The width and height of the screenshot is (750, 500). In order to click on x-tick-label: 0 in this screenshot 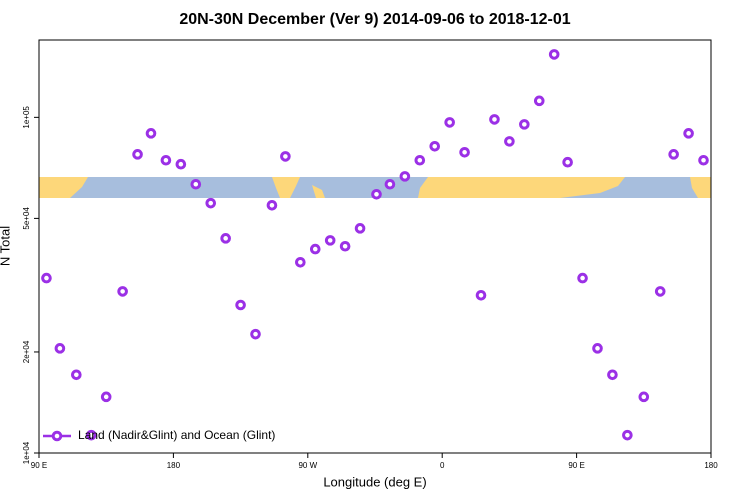, I will do `click(442, 465)`.